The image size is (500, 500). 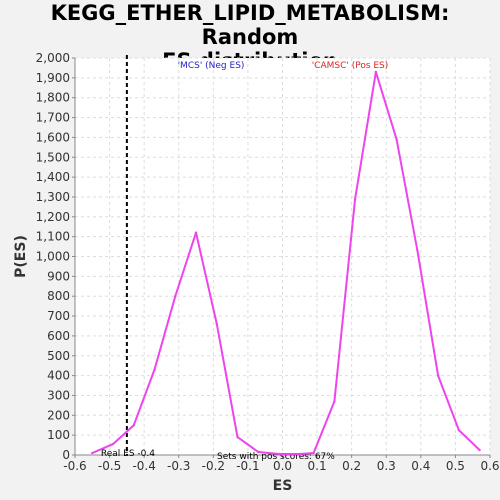 What do you see at coordinates (53, 137) in the screenshot?
I see `y-tick-label: 1,600` at bounding box center [53, 137].